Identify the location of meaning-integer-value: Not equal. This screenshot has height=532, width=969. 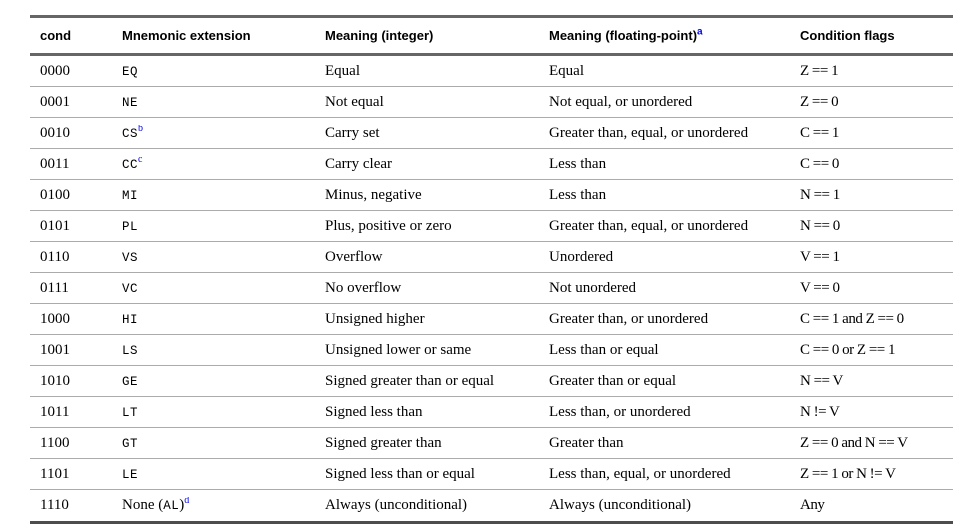
(354, 101).